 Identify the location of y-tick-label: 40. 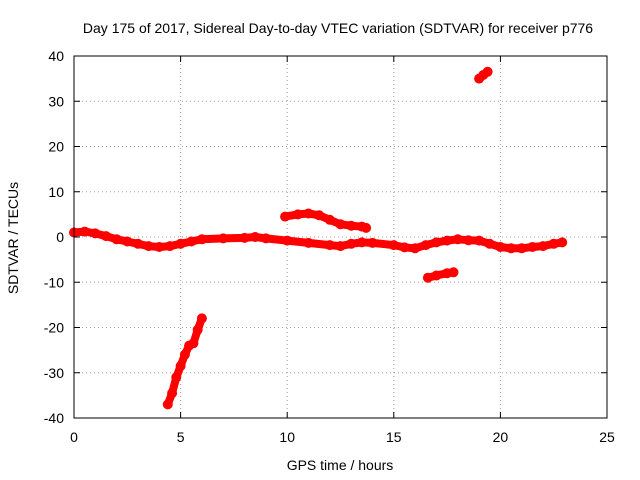
(56, 56).